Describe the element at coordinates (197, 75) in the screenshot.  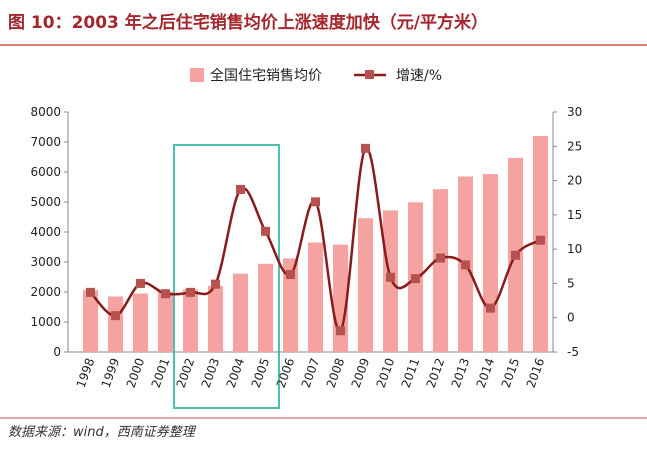
I see `legend-swatch` at that location.